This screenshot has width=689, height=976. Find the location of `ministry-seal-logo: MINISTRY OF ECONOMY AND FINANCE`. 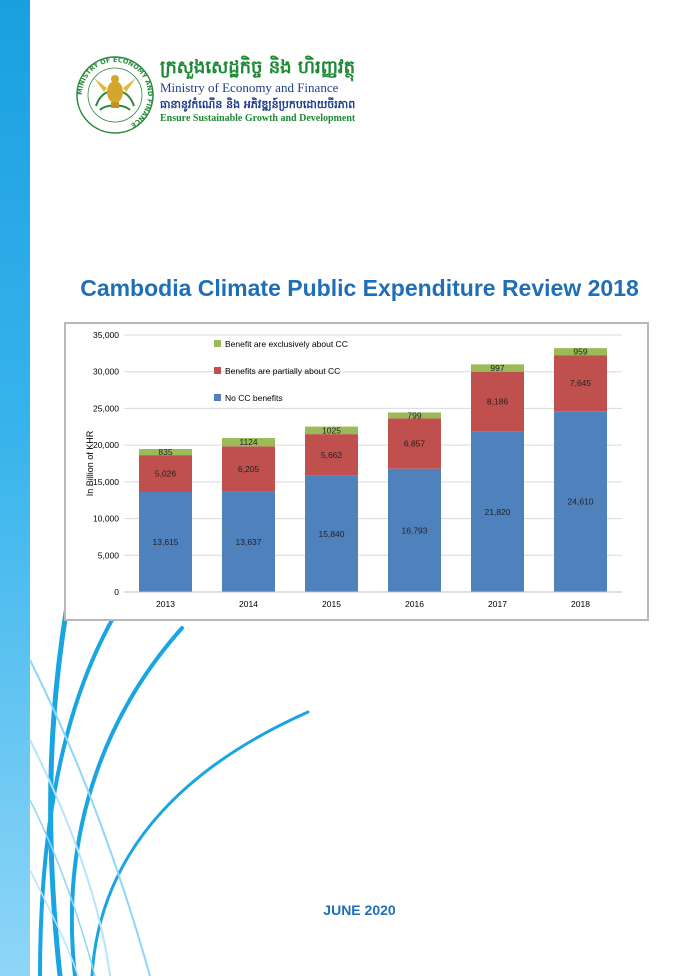

ministry-seal-logo: MINISTRY OF ECONOMY AND FINANCE is located at coordinates (115, 95).